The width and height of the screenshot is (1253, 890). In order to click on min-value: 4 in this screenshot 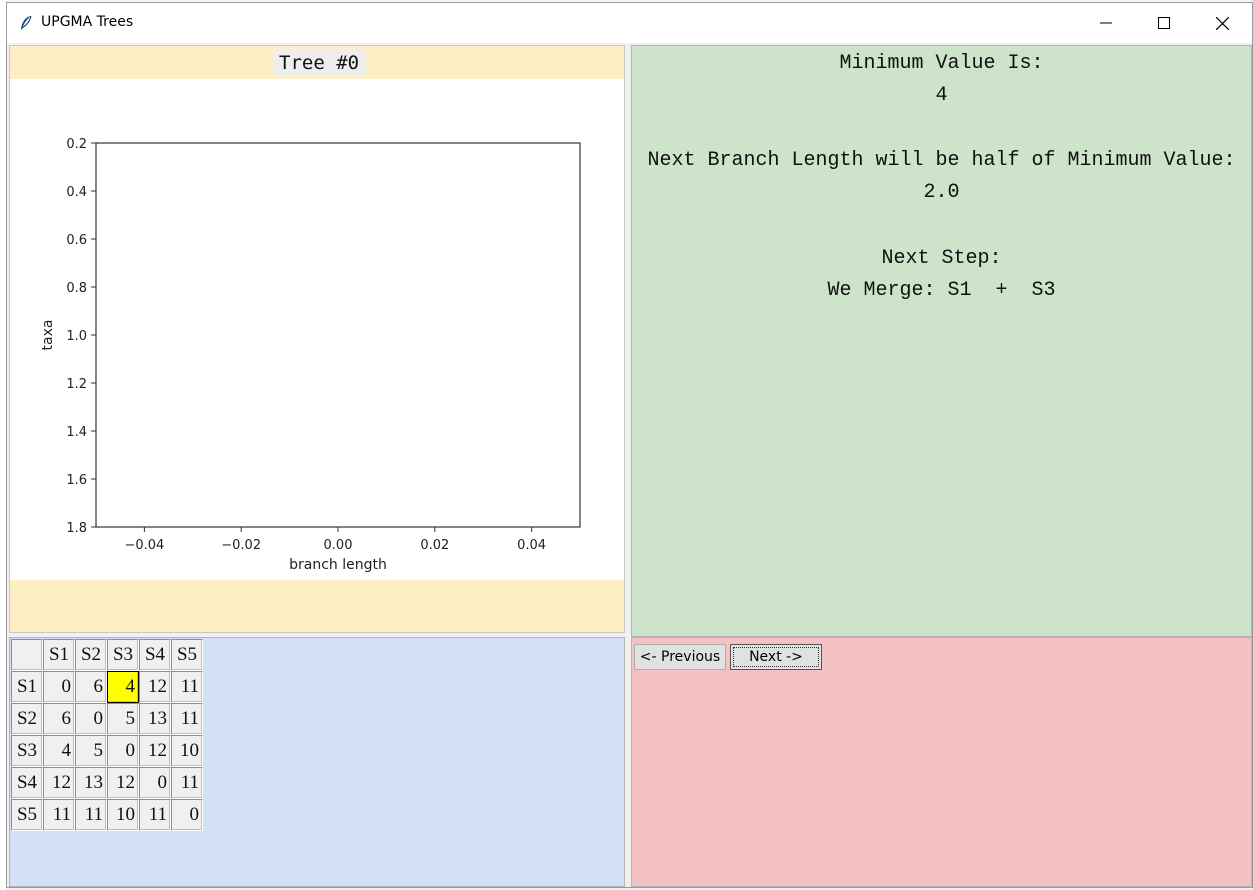, I will do `click(941, 95)`.